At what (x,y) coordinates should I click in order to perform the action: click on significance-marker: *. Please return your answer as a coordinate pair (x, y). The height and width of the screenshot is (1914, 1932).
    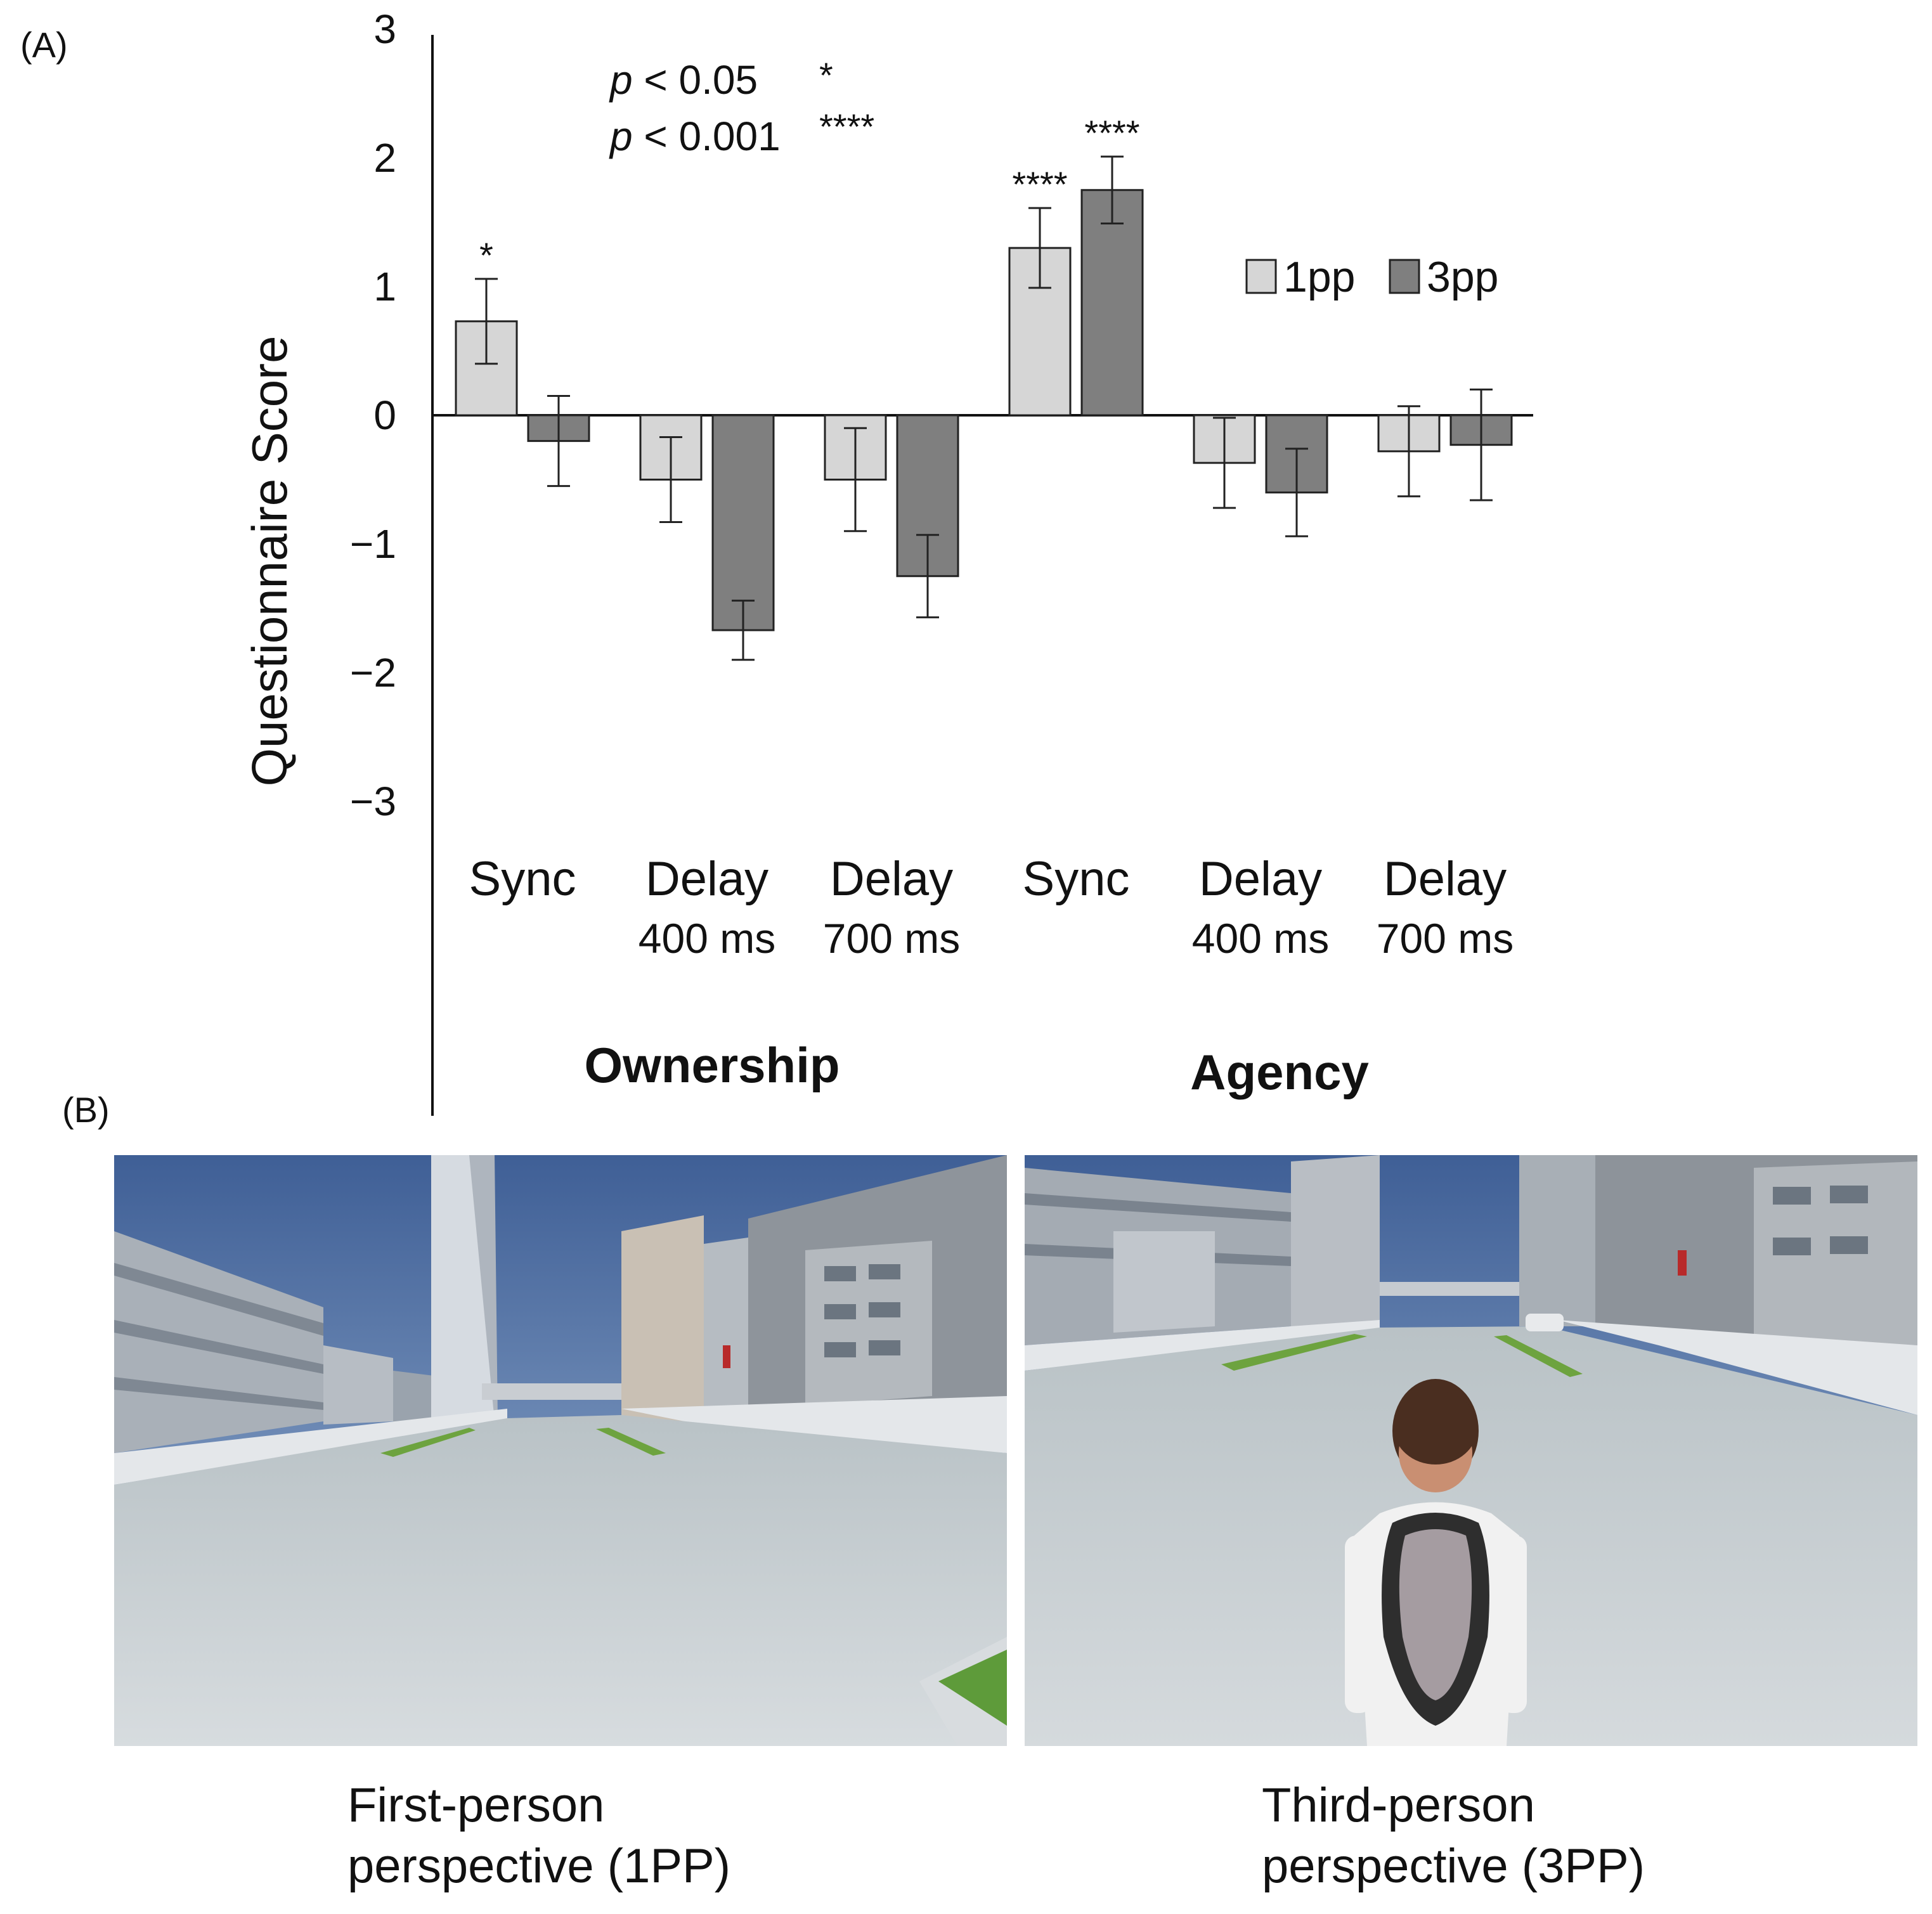
    Looking at the image, I should click on (486, 255).